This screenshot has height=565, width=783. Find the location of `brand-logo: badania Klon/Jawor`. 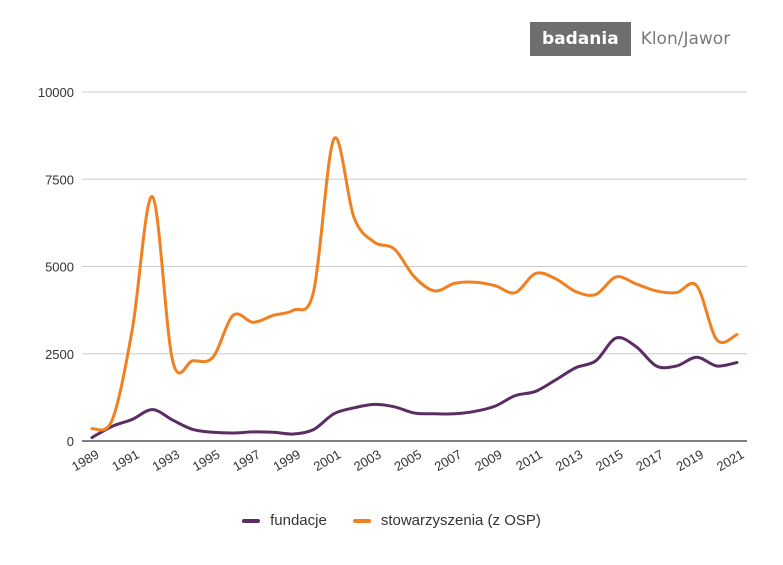

brand-logo: badania Klon/Jawor is located at coordinates (635, 39).